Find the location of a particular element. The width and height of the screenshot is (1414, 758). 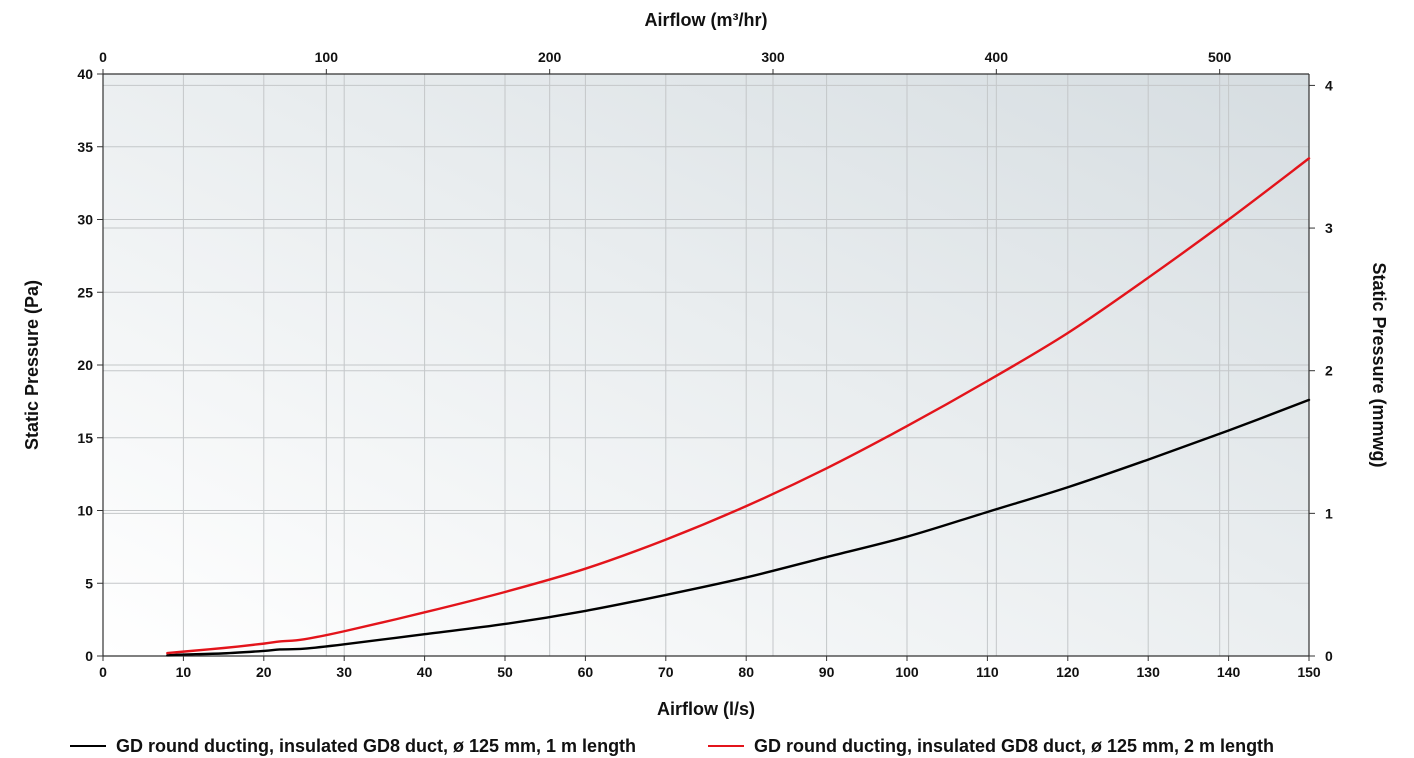

y2-tick-label-4: 4 is located at coordinates (1329, 85).